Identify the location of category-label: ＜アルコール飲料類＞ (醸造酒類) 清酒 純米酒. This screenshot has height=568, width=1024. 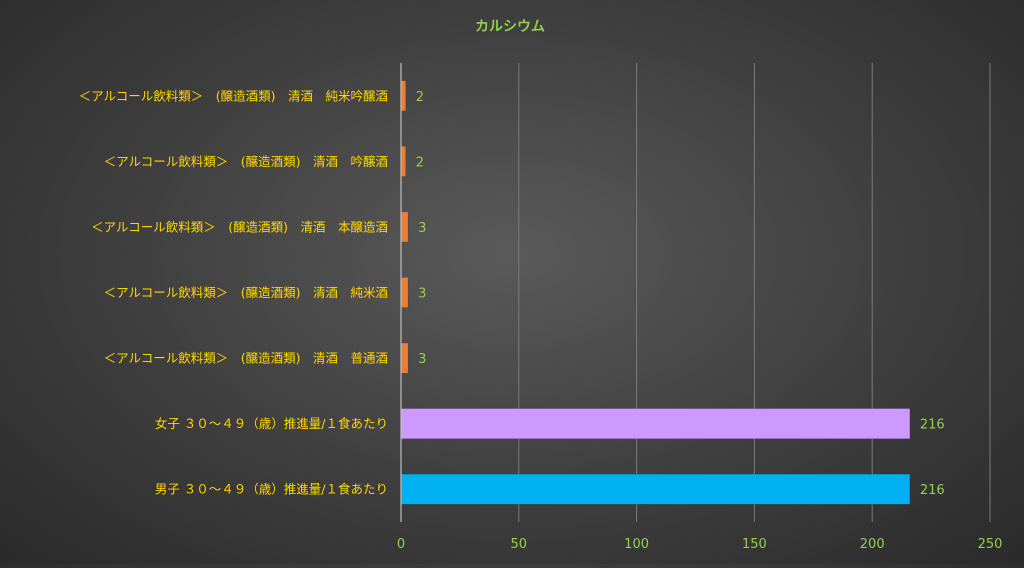
(246, 292).